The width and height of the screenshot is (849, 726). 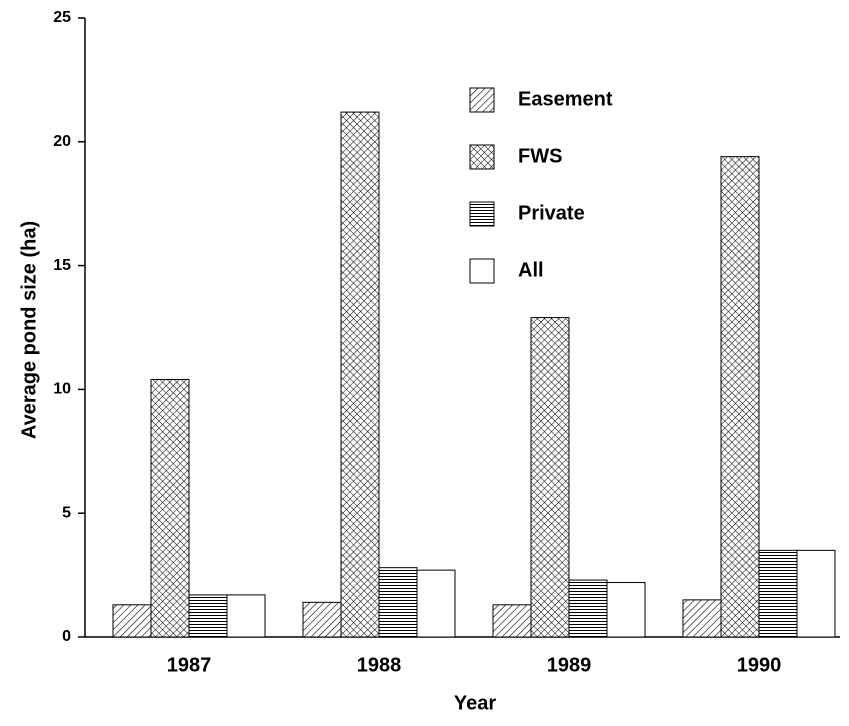 What do you see at coordinates (759, 665) in the screenshot?
I see `x-tick-label: 1990` at bounding box center [759, 665].